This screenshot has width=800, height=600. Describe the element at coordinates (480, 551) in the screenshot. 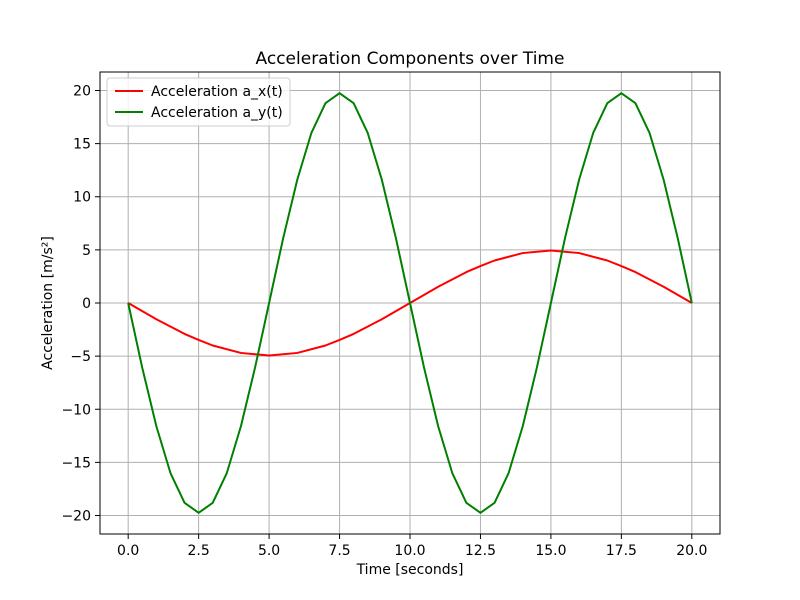

I see `x-tick-label: 12.5` at that location.